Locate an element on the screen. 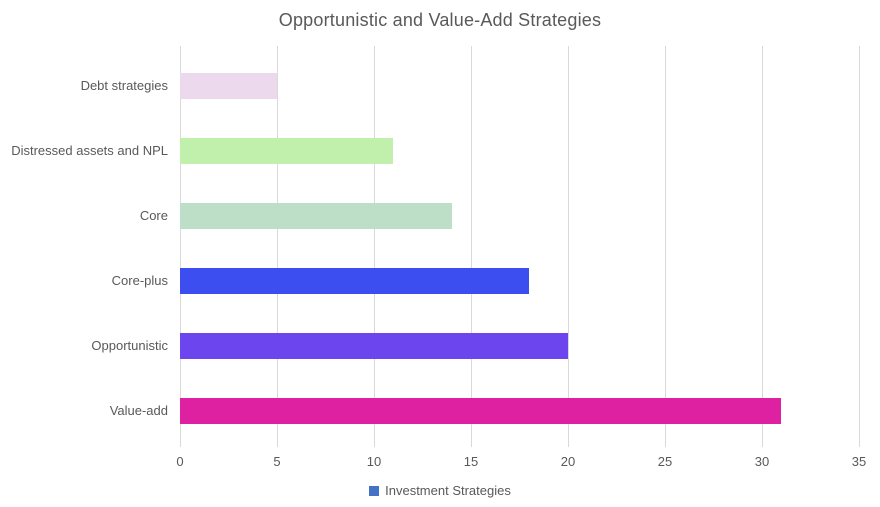 The height and width of the screenshot is (507, 880). x-tick-label-0: 0 is located at coordinates (180, 461).